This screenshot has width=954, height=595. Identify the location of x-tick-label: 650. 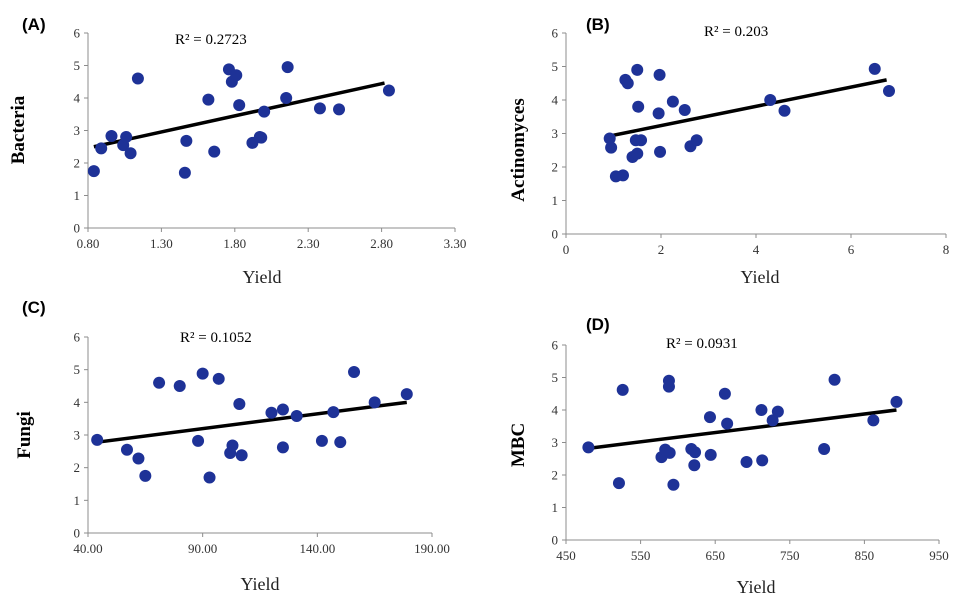
(715, 555).